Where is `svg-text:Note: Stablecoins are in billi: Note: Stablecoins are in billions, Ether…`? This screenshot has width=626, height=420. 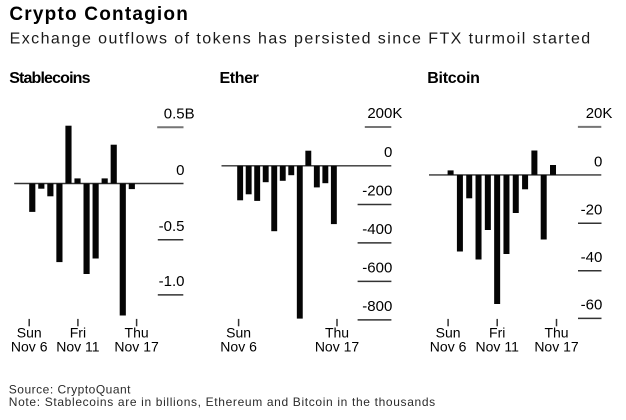
svg-text:Note: Stablecoins are in billi: Note: Stablecoins are in billions, Ether… is located at coordinates (222, 402).